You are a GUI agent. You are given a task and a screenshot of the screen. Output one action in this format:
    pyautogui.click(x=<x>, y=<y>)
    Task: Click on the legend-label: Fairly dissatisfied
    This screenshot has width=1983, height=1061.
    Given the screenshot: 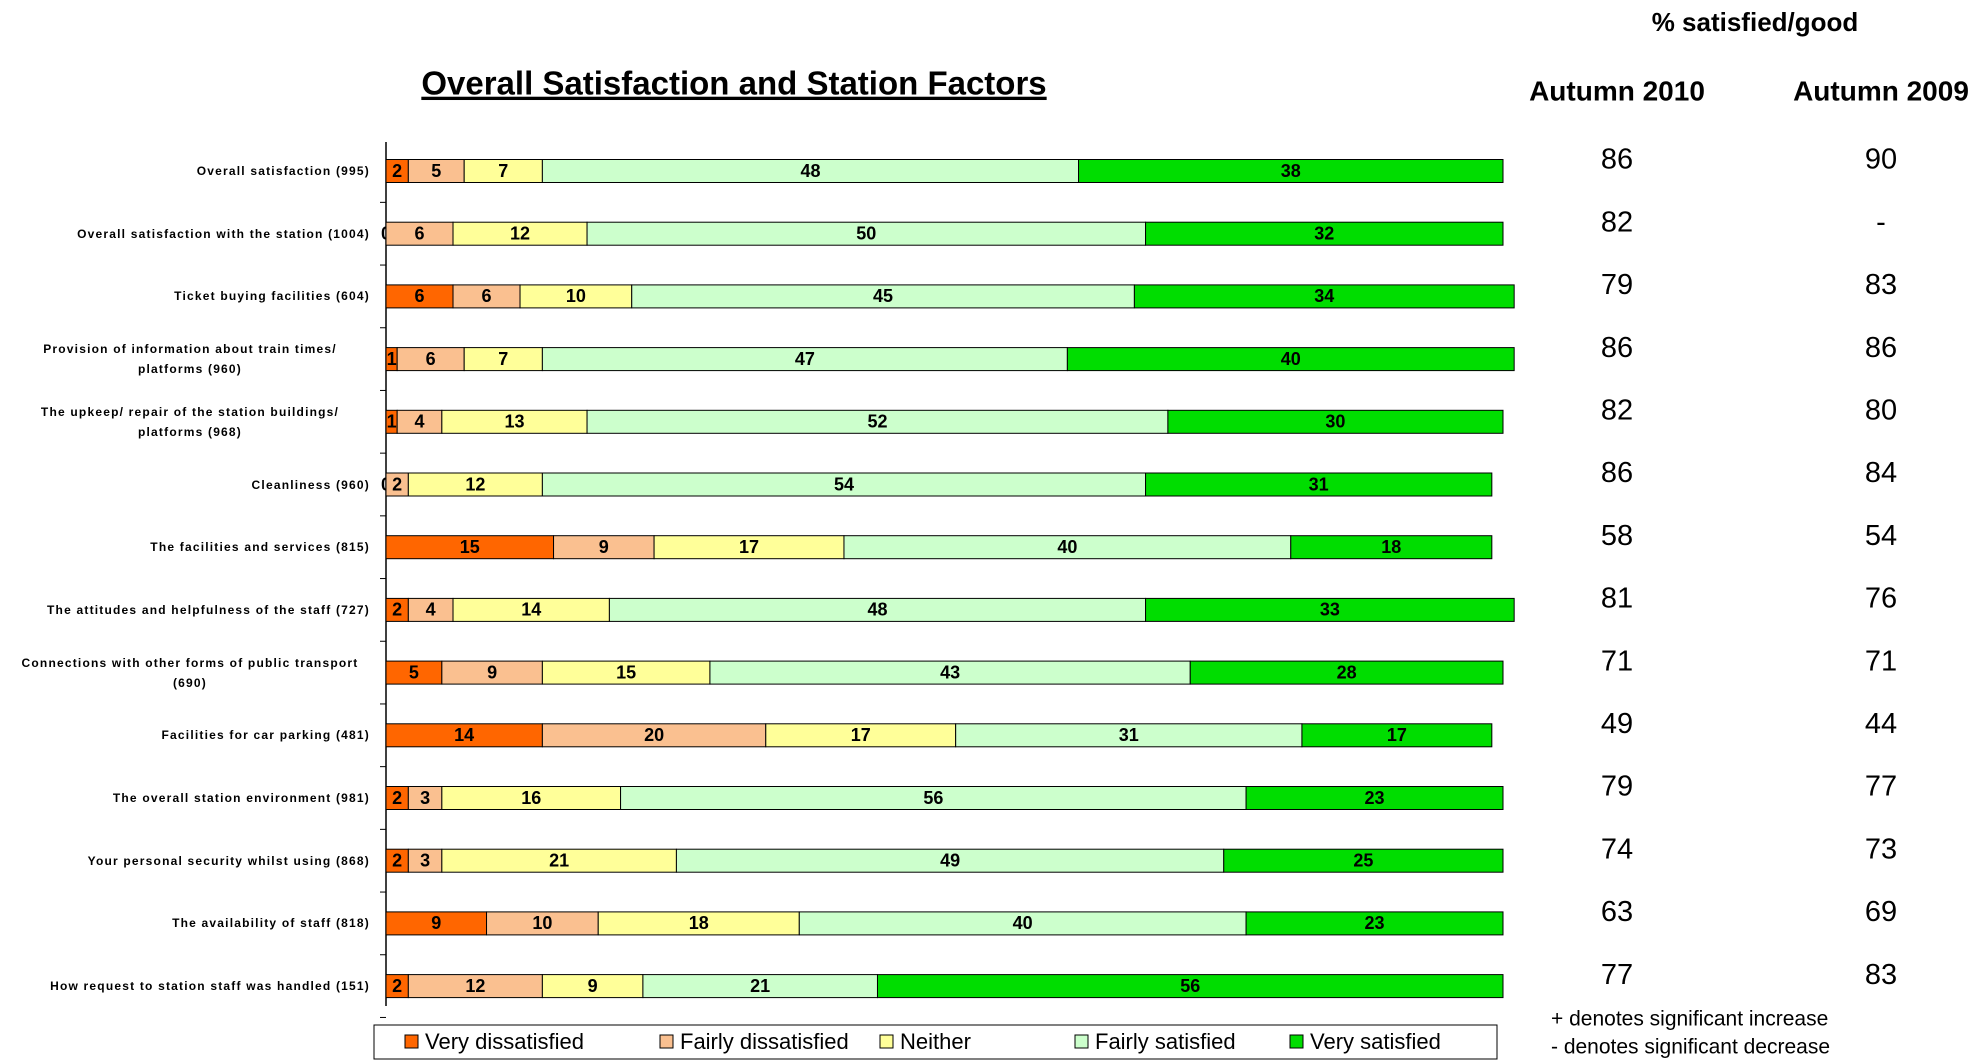 What is the action you would take?
    pyautogui.click(x=764, y=1041)
    